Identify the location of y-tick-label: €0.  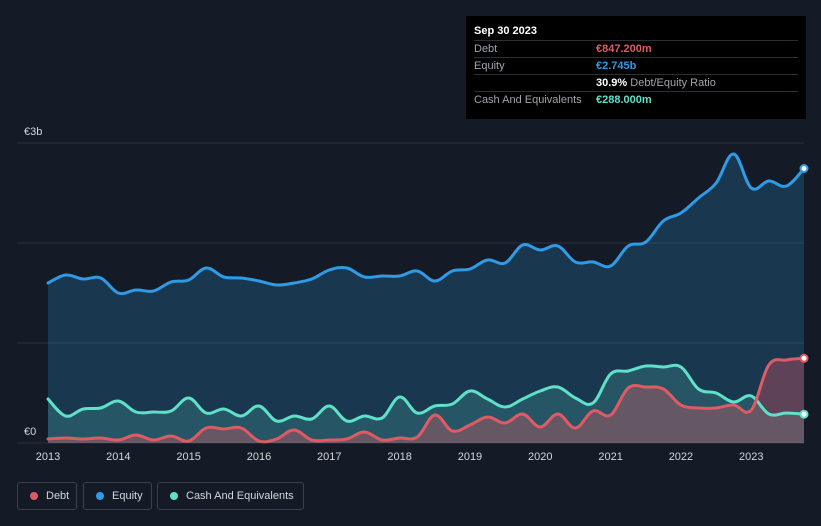
(30, 432).